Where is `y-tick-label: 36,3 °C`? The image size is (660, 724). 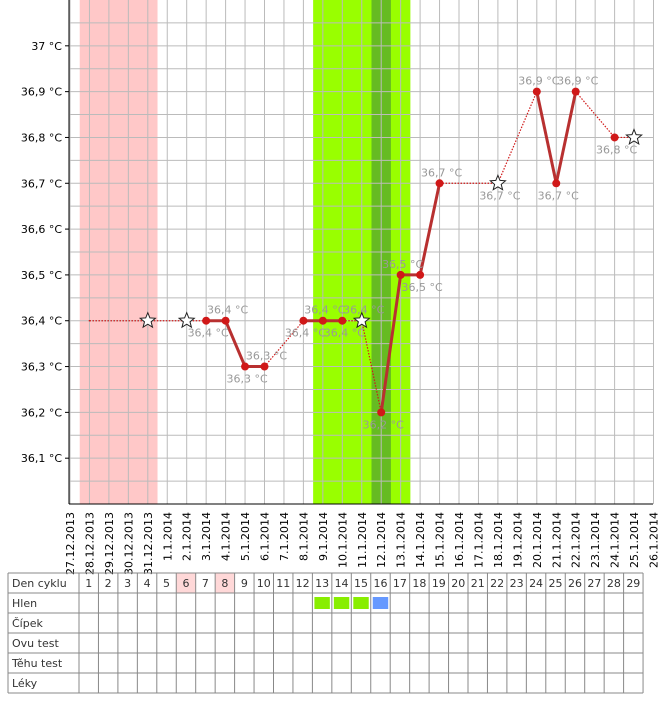 y-tick-label: 36,3 °C is located at coordinates (41, 367).